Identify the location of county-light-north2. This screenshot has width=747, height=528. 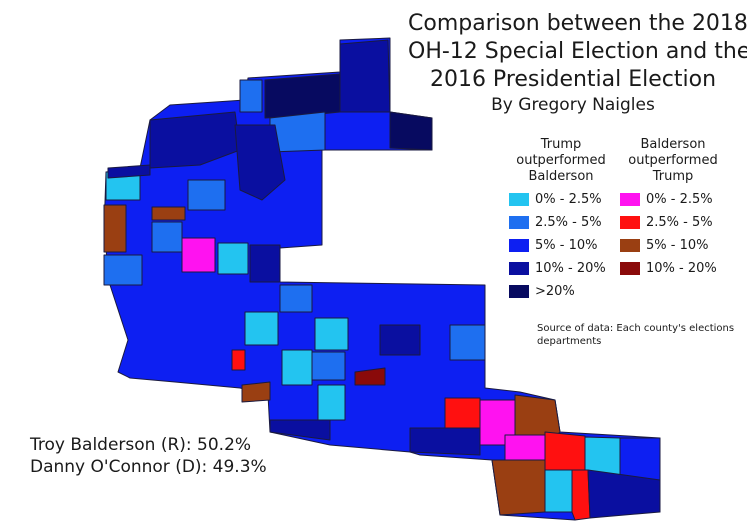
(251, 96).